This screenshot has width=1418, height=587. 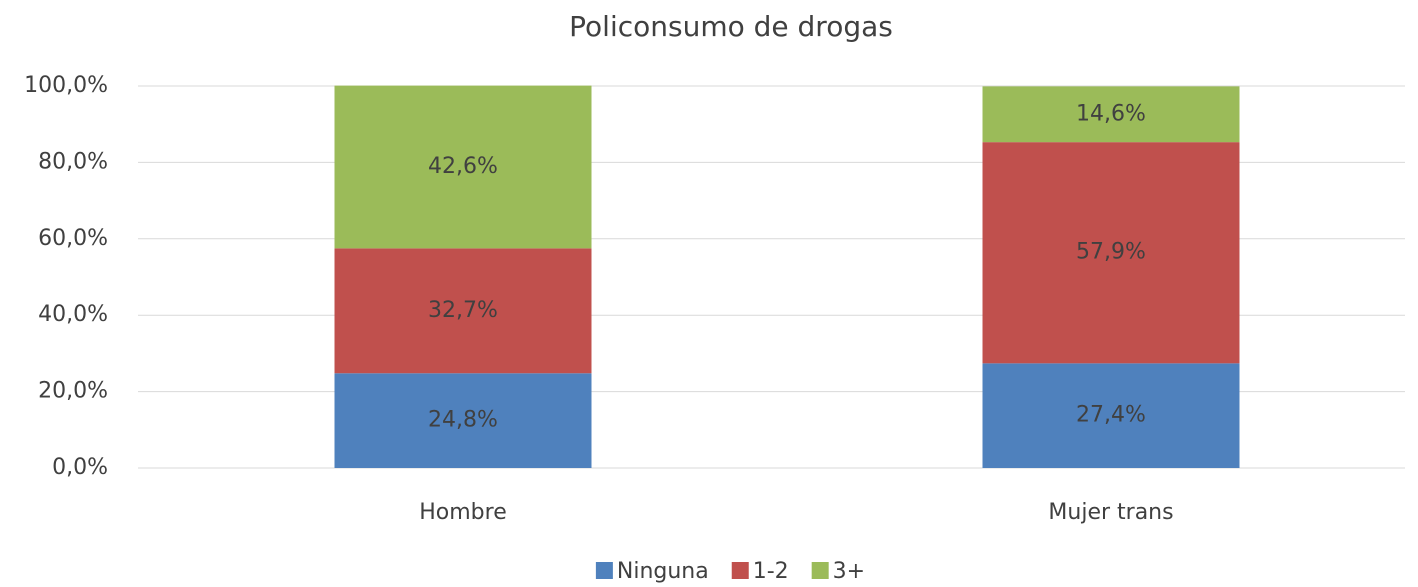 What do you see at coordinates (73, 391) in the screenshot?
I see `y-tick-label: 20,0%` at bounding box center [73, 391].